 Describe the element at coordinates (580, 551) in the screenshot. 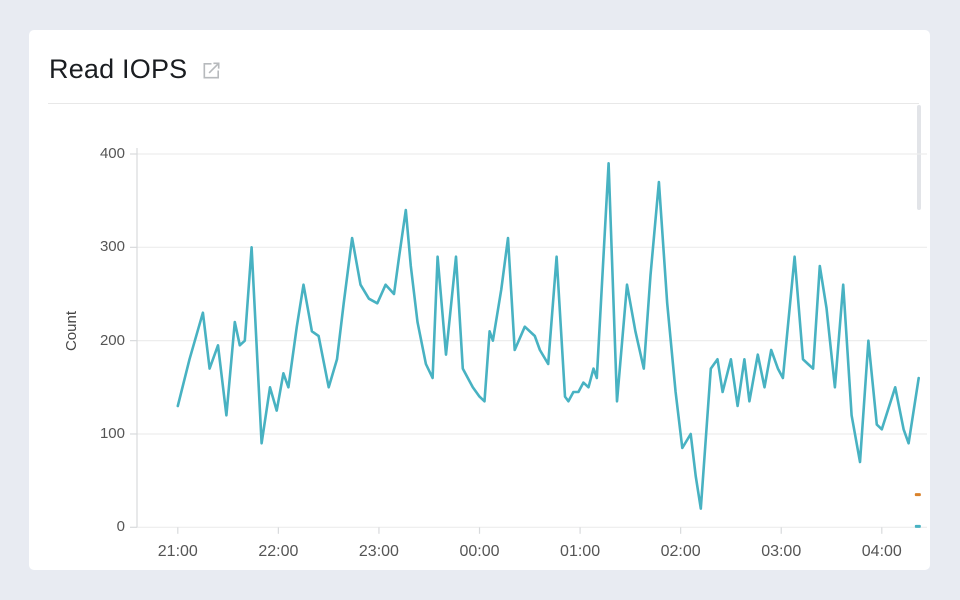

I see `x-tick-label-01:00: 01:00` at that location.